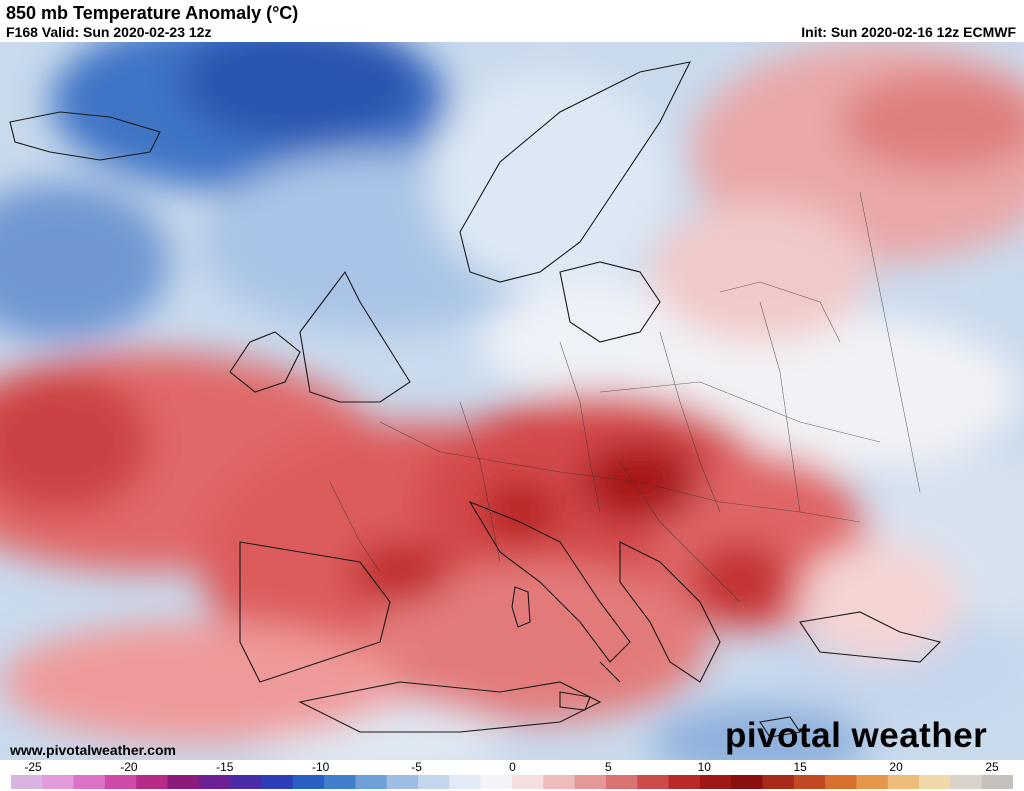  Describe the element at coordinates (992, 767) in the screenshot. I see `color-scale-tick-label: 25` at that location.